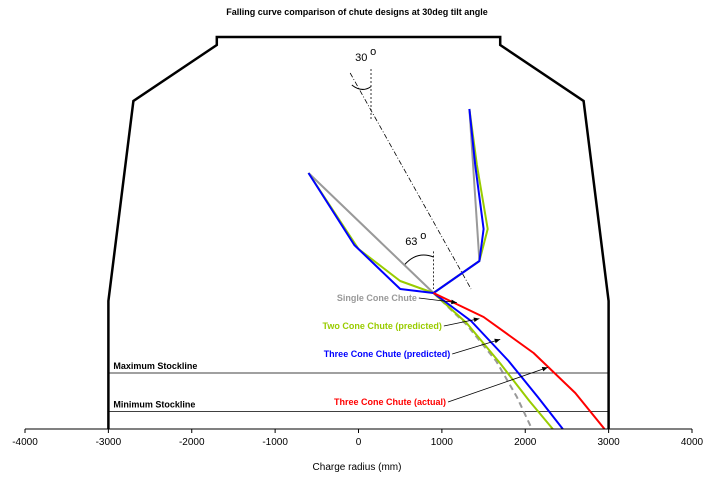 The width and height of the screenshot is (707, 477). Describe the element at coordinates (377, 298) in the screenshot. I see `series-annotation-0: Single Cone Chute` at that location.